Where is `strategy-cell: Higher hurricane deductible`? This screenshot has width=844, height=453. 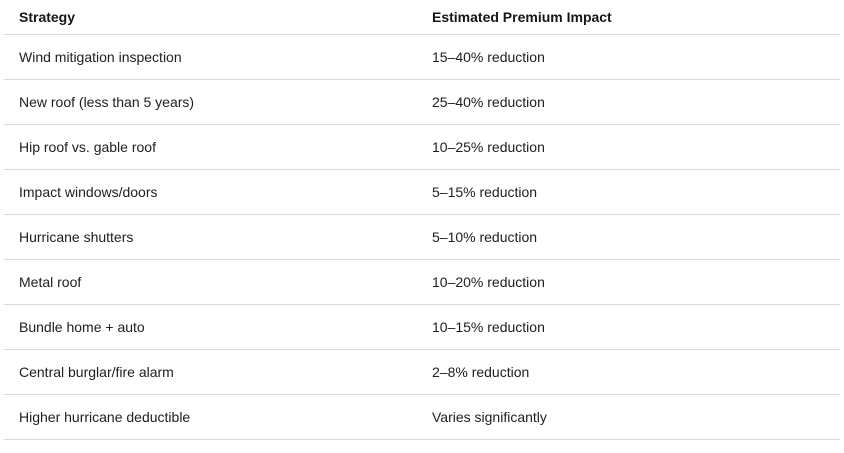
strategy-cell: Higher hurricane deductible is located at coordinates (210, 417).